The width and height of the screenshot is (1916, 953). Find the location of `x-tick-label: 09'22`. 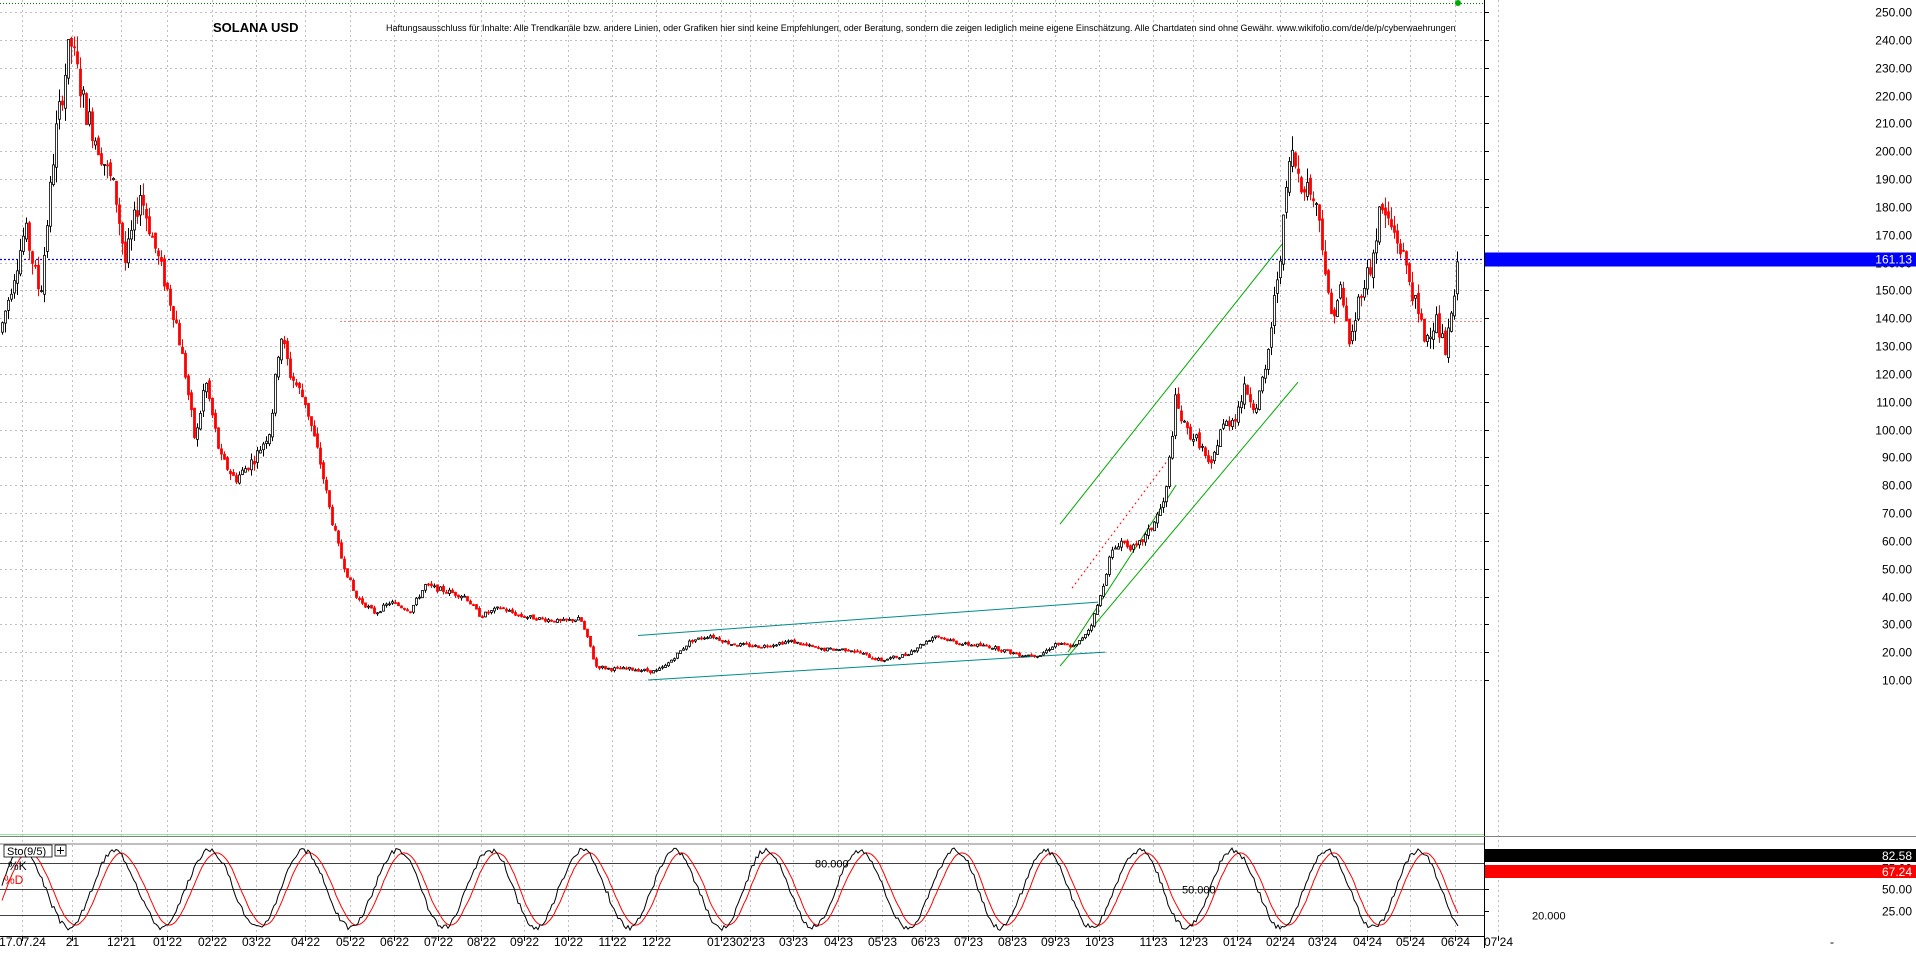

x-tick-label: 09'22 is located at coordinates (524, 941).